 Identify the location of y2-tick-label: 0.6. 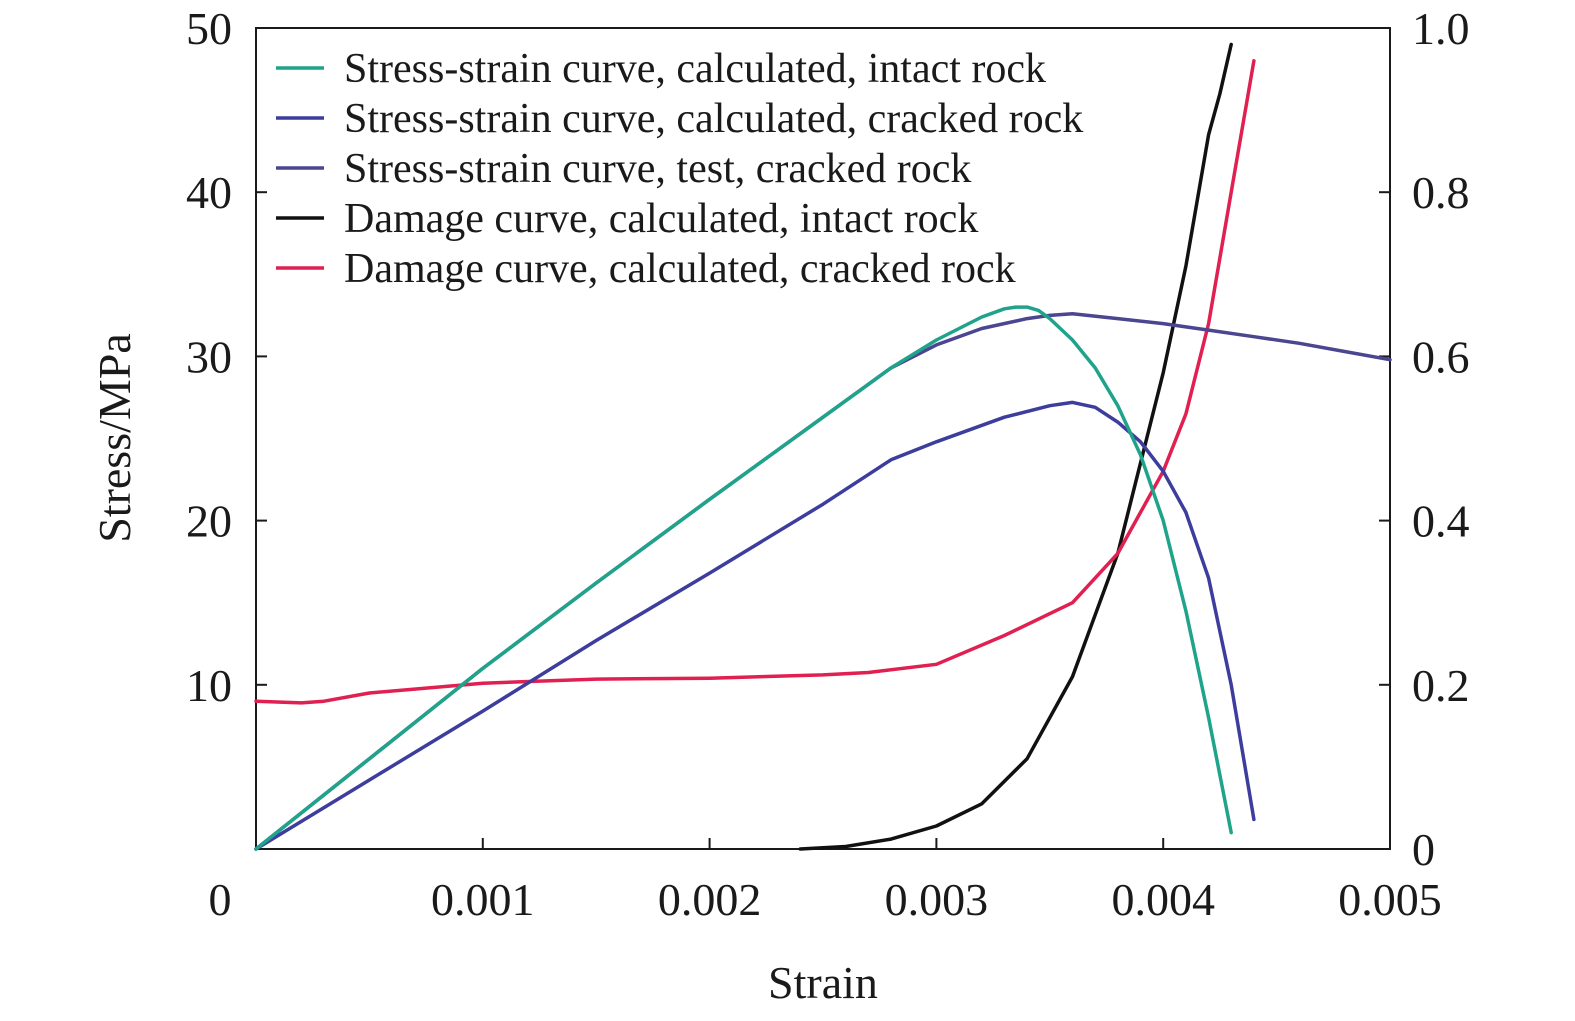
(1441, 356).